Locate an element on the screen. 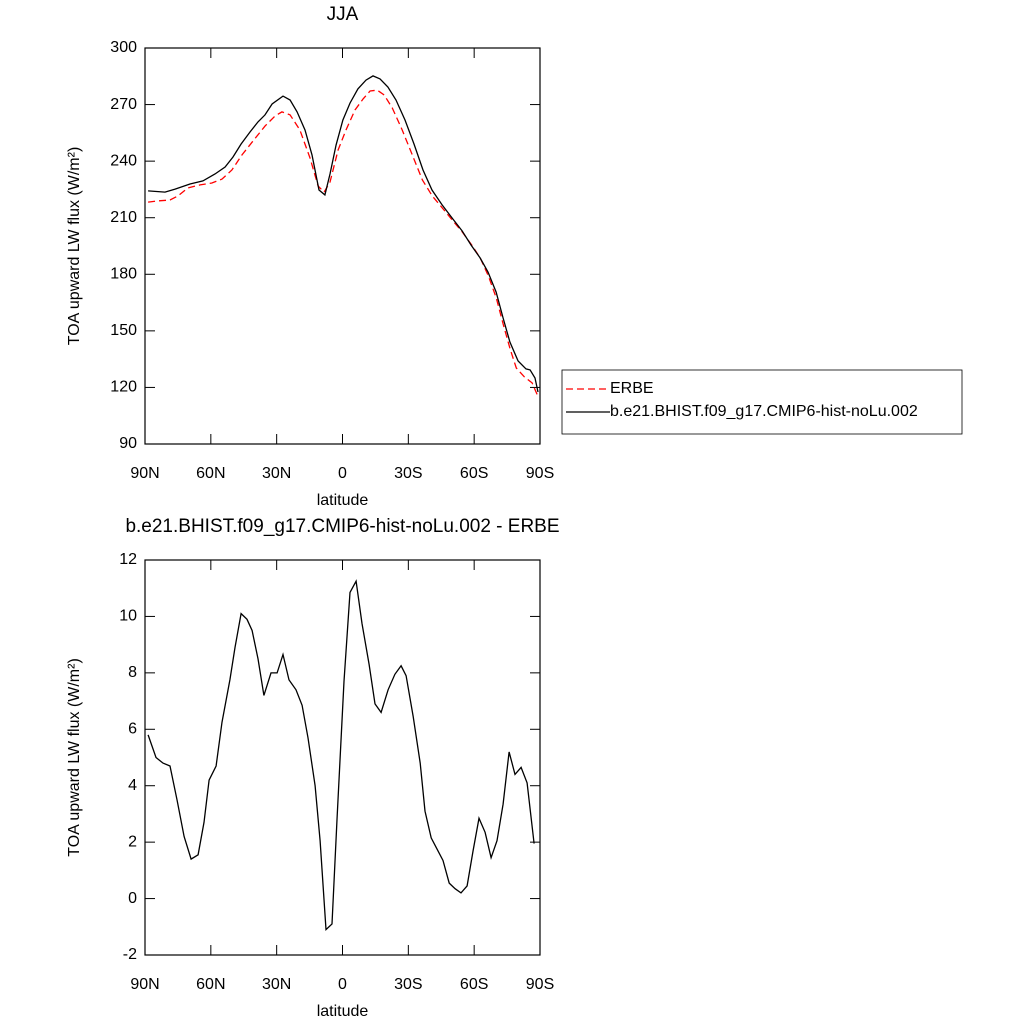 This screenshot has height=1024, width=1024. chart-title: JJA is located at coordinates (343, 14).